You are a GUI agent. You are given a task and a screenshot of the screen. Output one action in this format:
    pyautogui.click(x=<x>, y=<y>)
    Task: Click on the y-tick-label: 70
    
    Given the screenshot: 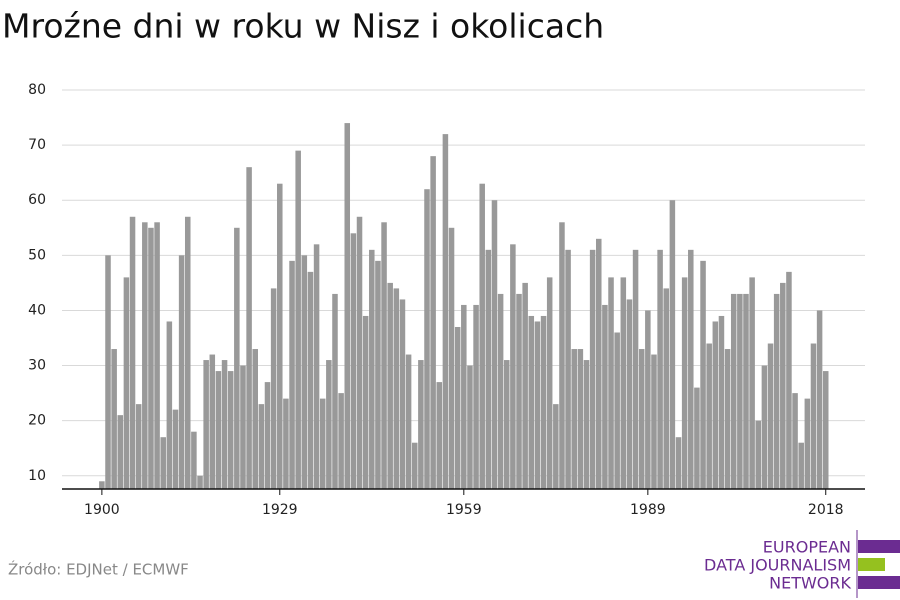 What is the action you would take?
    pyautogui.click(x=37, y=145)
    